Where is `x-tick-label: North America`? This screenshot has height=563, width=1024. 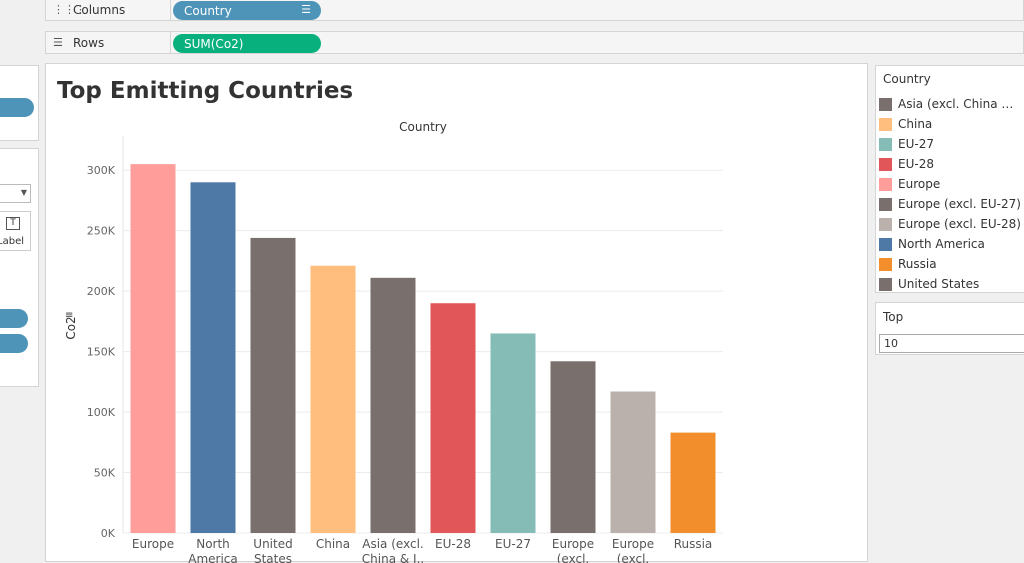 x-tick-label: North America is located at coordinates (213, 550).